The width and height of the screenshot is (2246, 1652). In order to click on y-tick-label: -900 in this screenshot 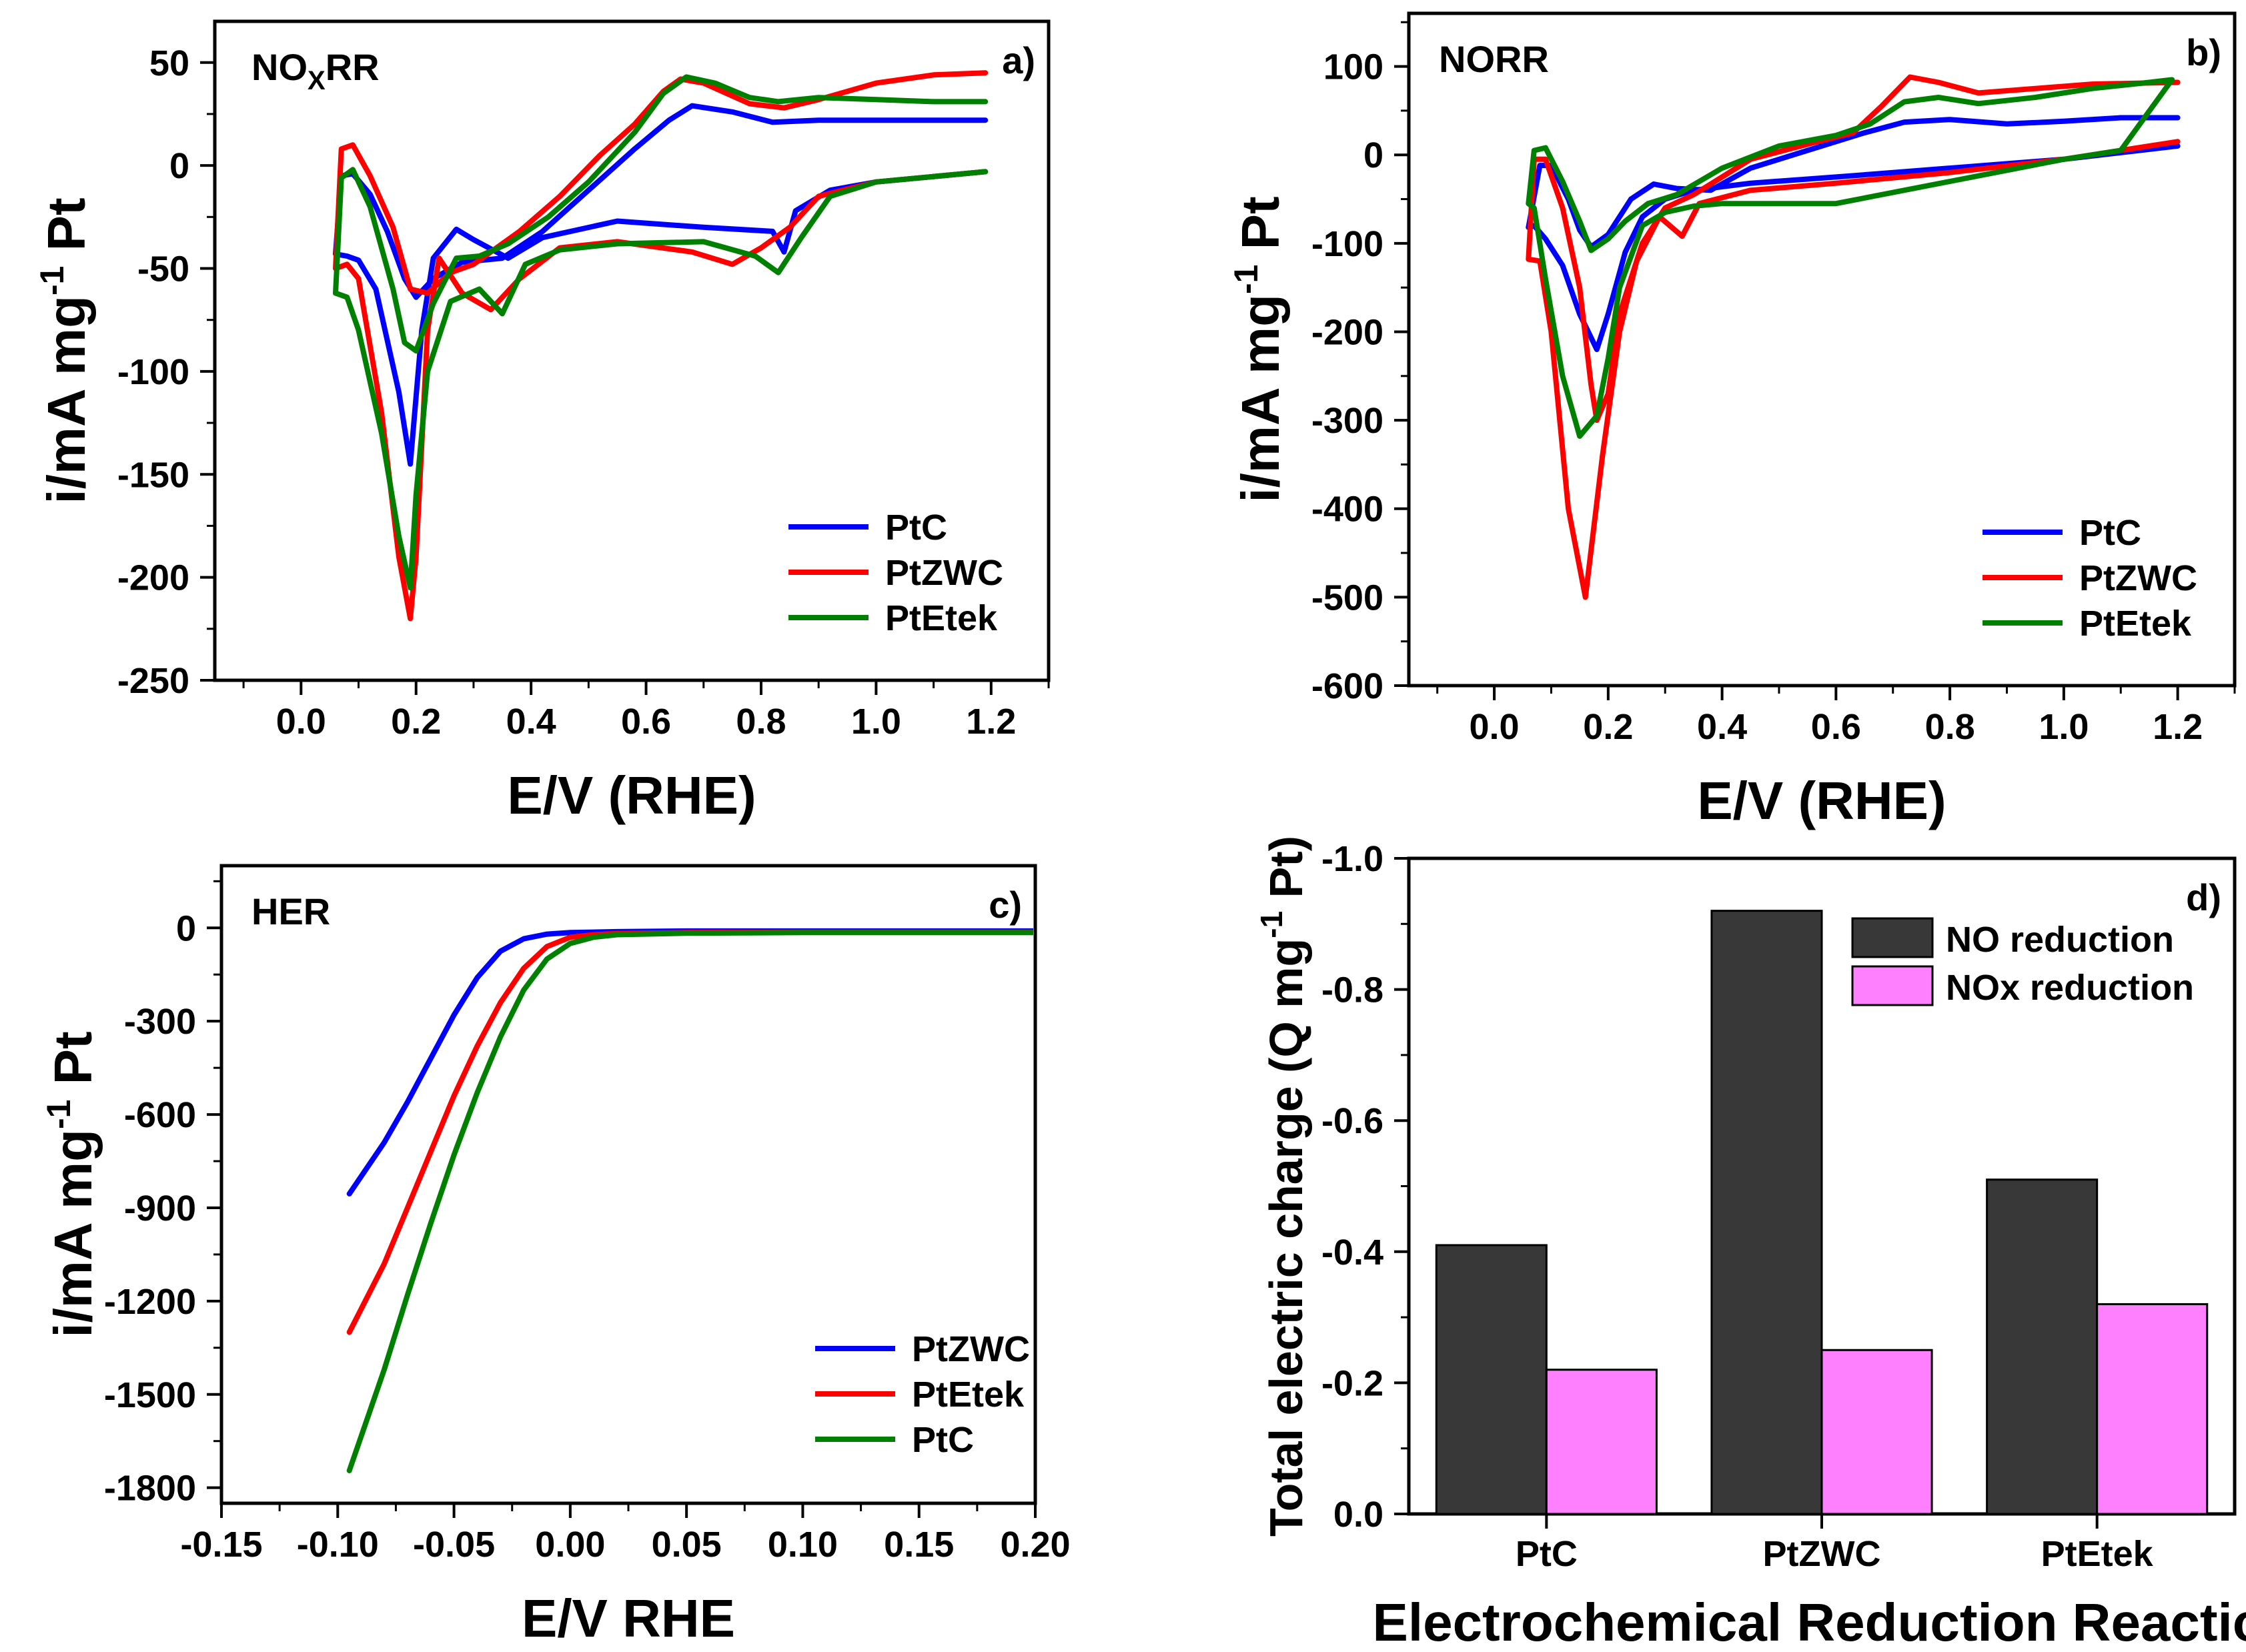, I will do `click(160, 1208)`.